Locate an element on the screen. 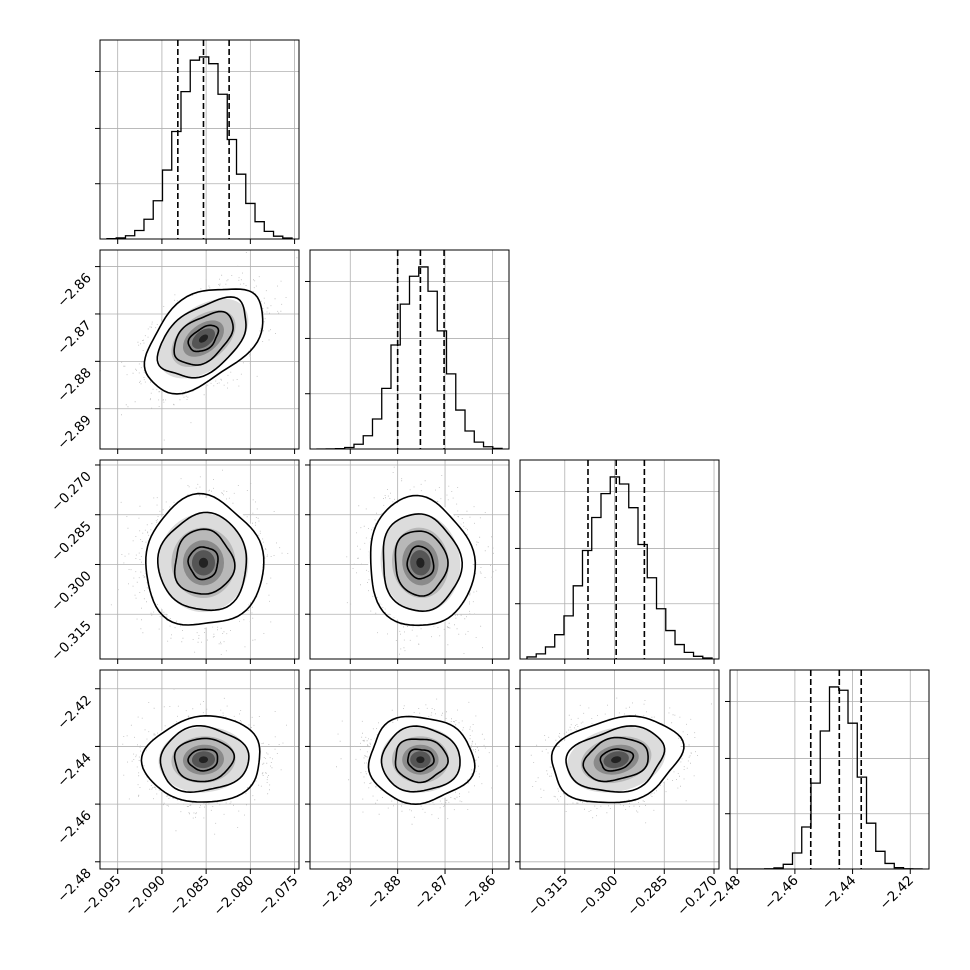 The image size is (970, 970). x-tick-label: −0.300 is located at coordinates (598, 896).